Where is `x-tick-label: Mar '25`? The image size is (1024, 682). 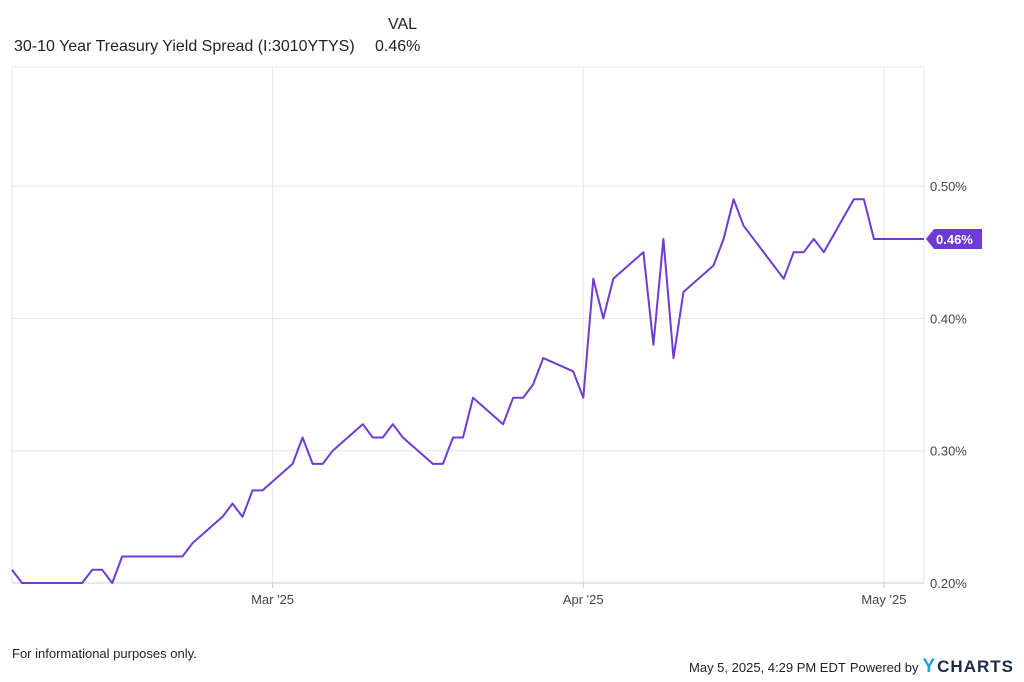
x-tick-label: Mar '25 is located at coordinates (272, 599).